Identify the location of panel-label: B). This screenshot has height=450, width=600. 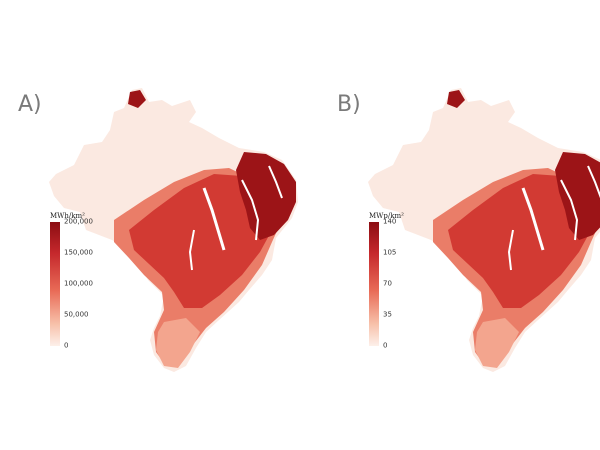
(349, 104).